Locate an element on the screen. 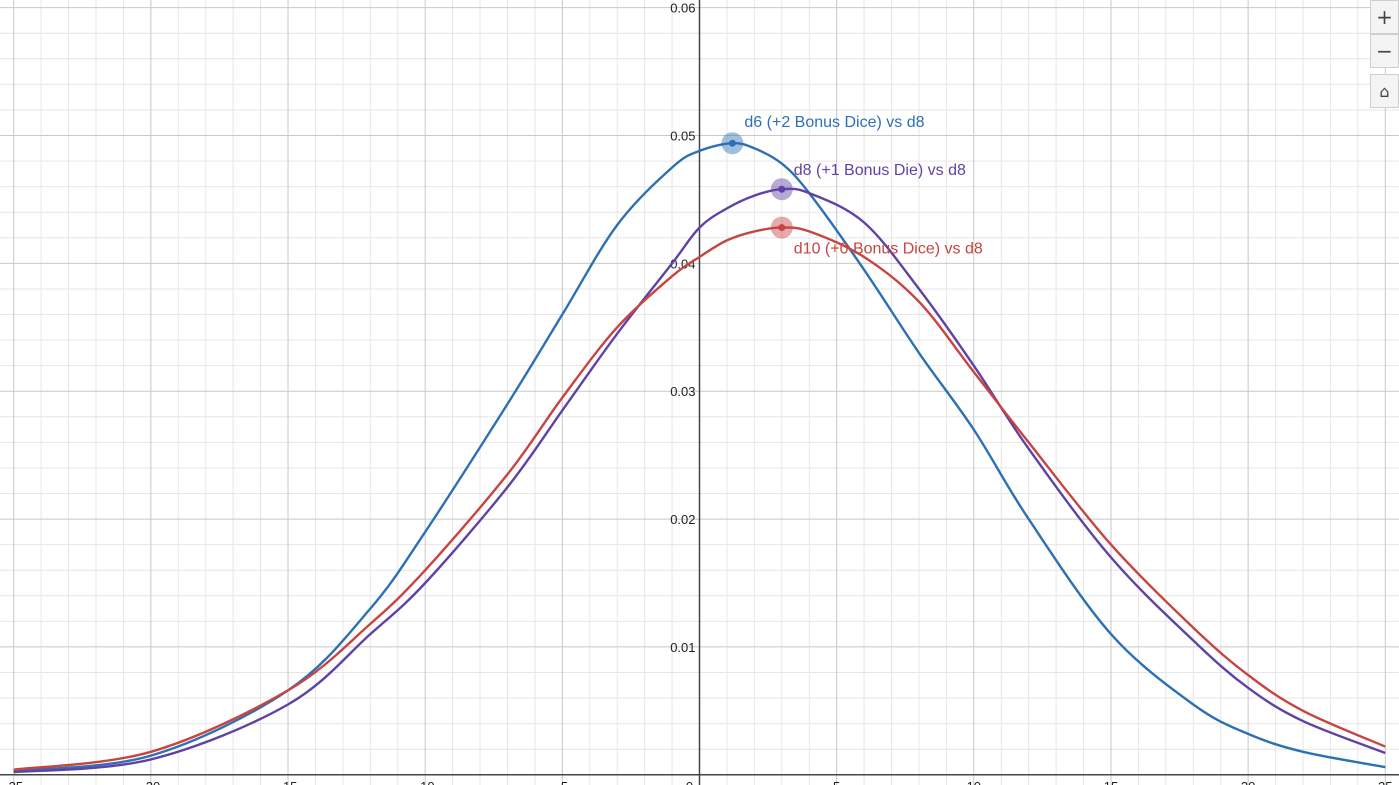  y-tick-label: 0.03 is located at coordinates (682, 391).